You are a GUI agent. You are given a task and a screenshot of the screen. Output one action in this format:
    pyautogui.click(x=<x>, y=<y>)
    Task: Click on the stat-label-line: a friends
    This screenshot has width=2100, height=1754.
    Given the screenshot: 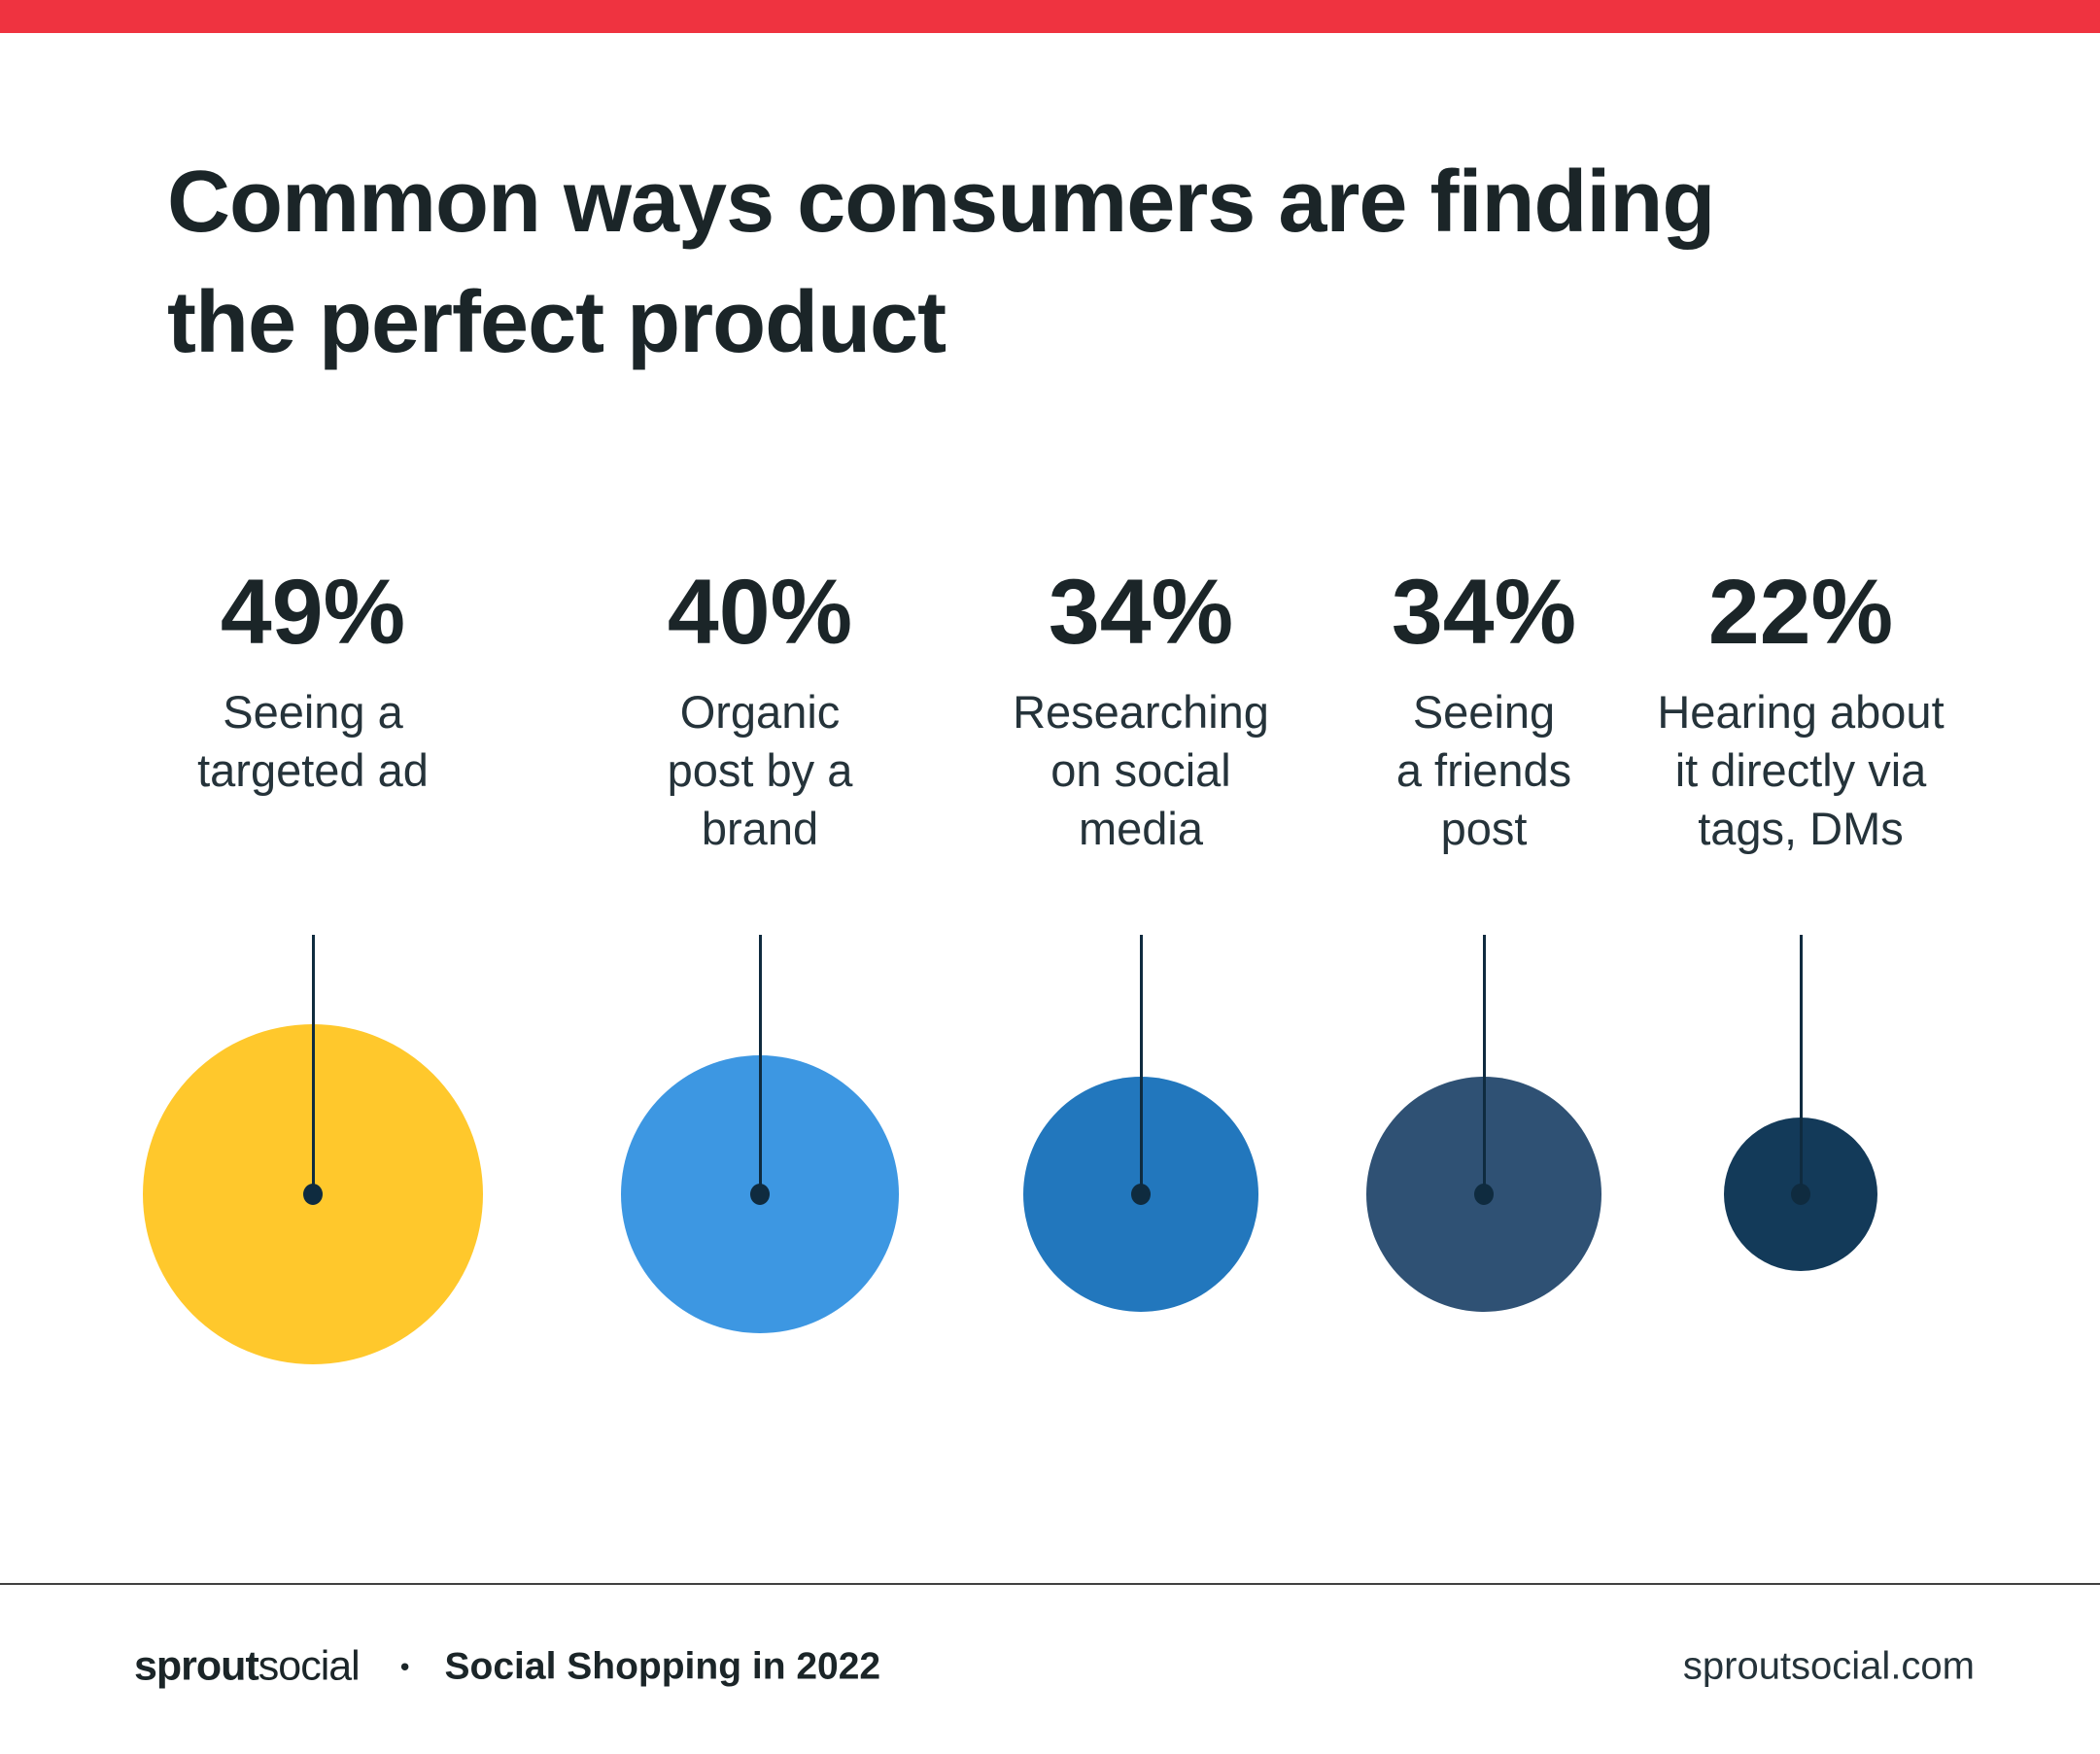 What is the action you would take?
    pyautogui.click(x=1483, y=770)
    